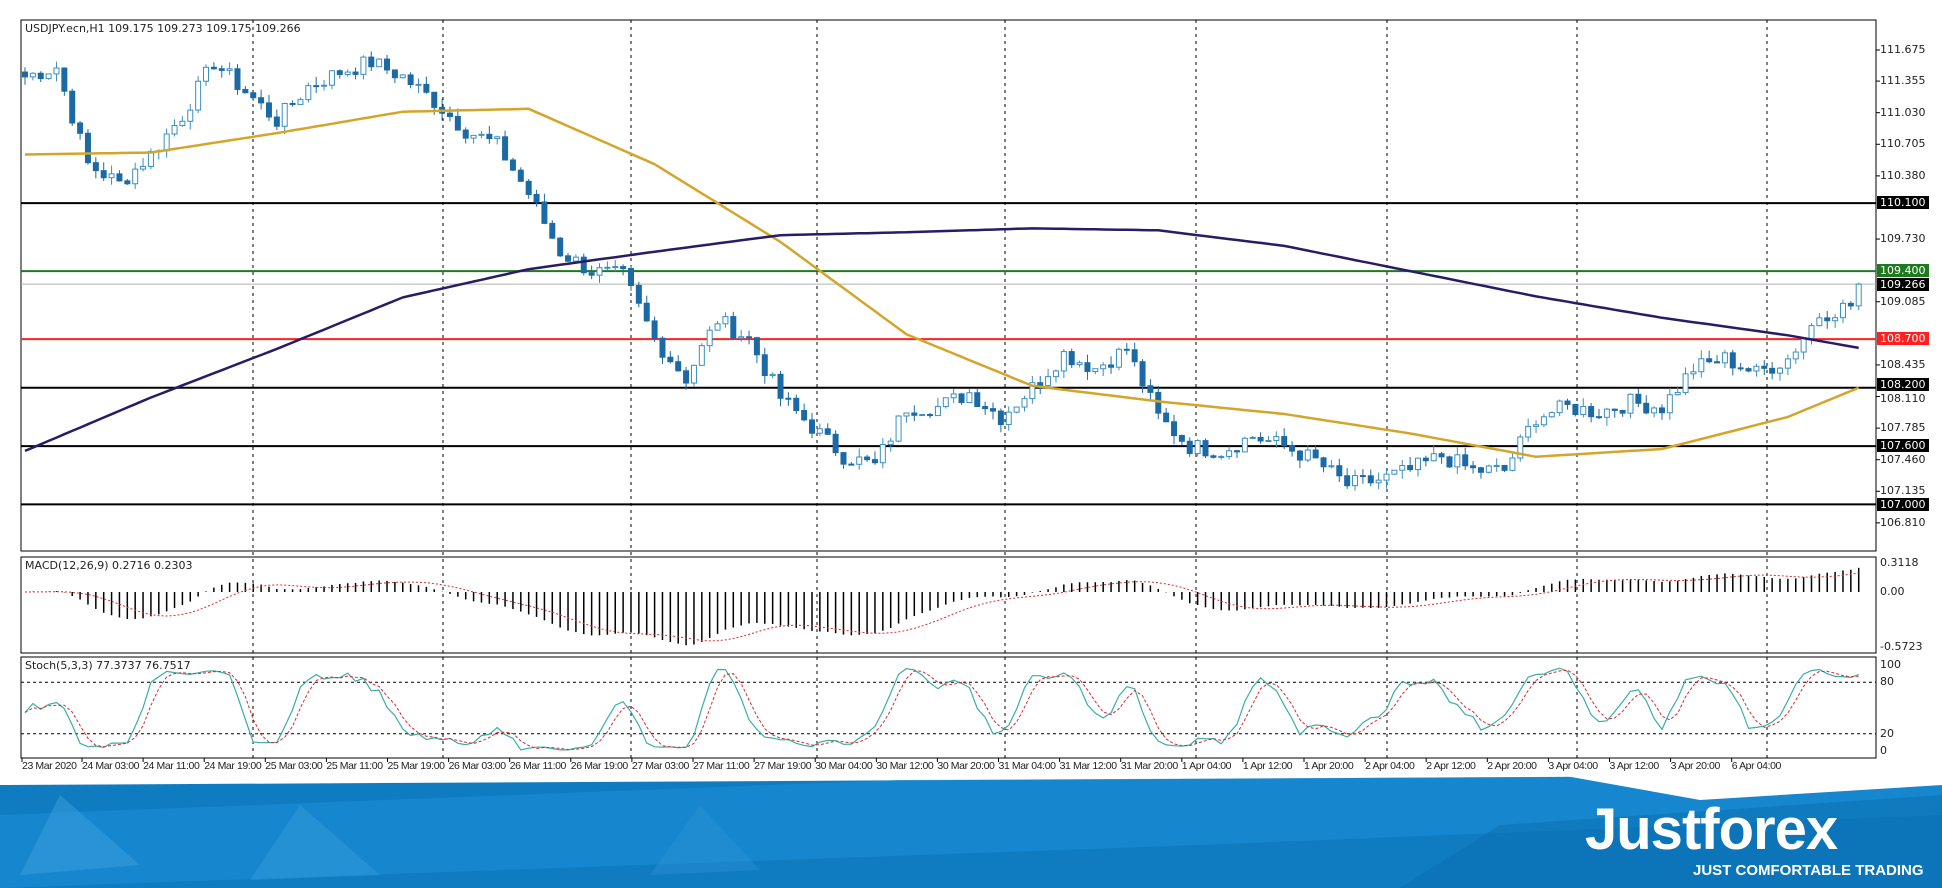 The image size is (1942, 888). What do you see at coordinates (294, 766) in the screenshot?
I see `time-tick-label: 25 Mar 03:00` at bounding box center [294, 766].